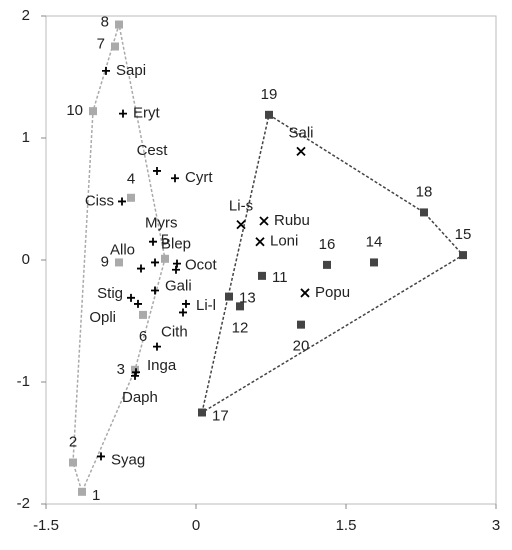 This screenshot has height=550, width=512. What do you see at coordinates (206, 305) in the screenshot?
I see `point-label: Li-l` at bounding box center [206, 305].